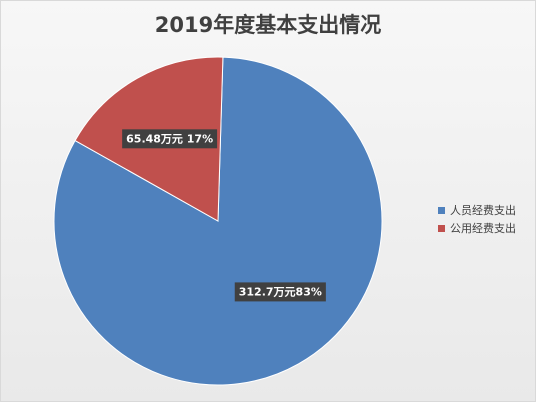  I want to click on data-label-personnel-box, so click(280, 292).